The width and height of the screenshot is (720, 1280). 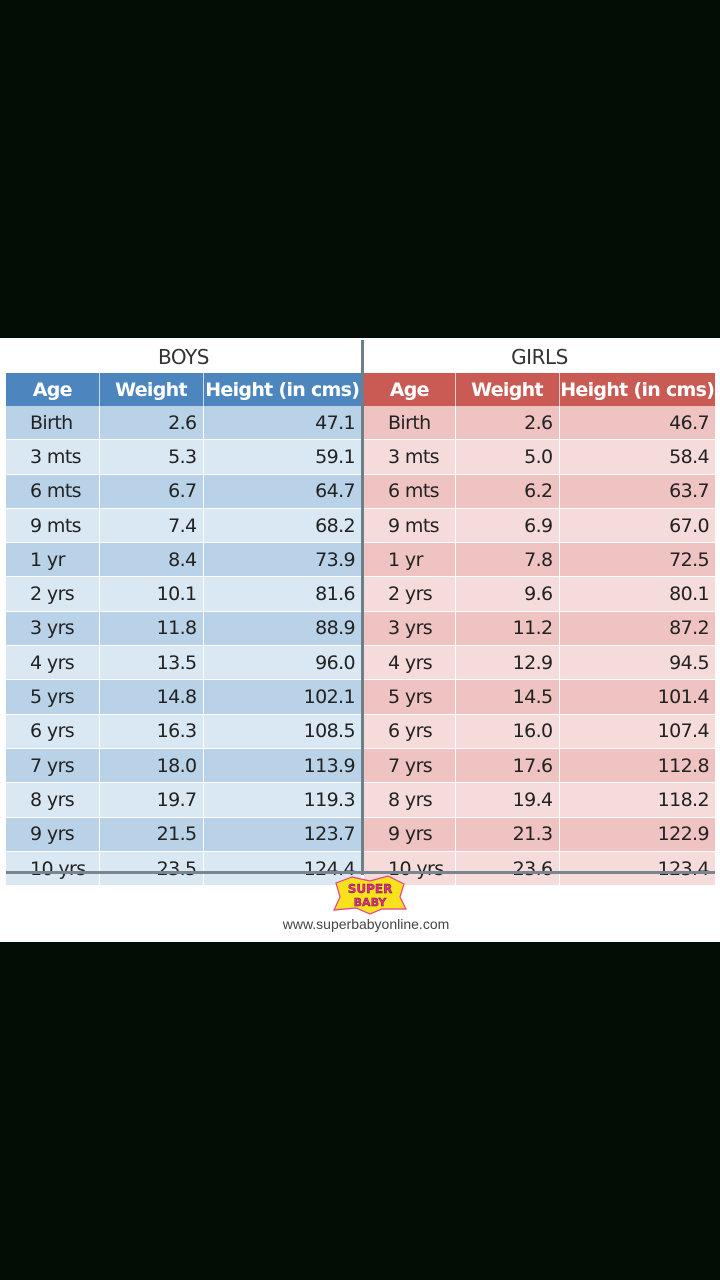 What do you see at coordinates (183, 457) in the screenshot?
I see `boys-table-row: 3 mts 5.3 59.1` at bounding box center [183, 457].